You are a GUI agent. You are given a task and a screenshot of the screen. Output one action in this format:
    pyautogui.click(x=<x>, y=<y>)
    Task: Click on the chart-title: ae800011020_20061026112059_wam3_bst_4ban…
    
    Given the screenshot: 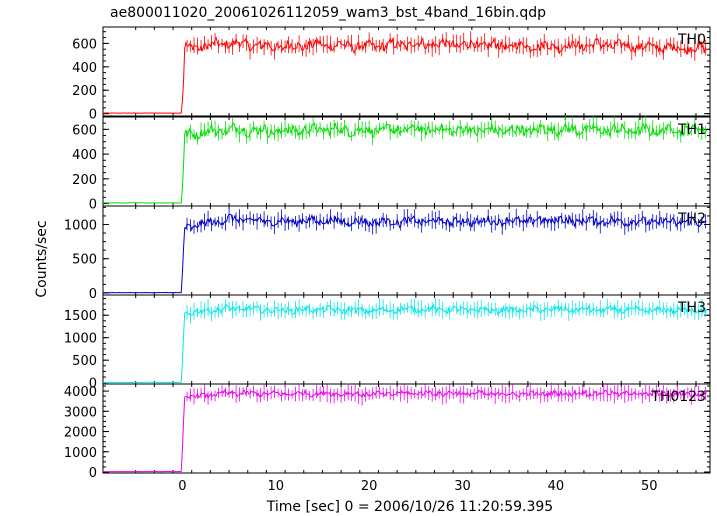 What is the action you would take?
    pyautogui.click(x=328, y=13)
    